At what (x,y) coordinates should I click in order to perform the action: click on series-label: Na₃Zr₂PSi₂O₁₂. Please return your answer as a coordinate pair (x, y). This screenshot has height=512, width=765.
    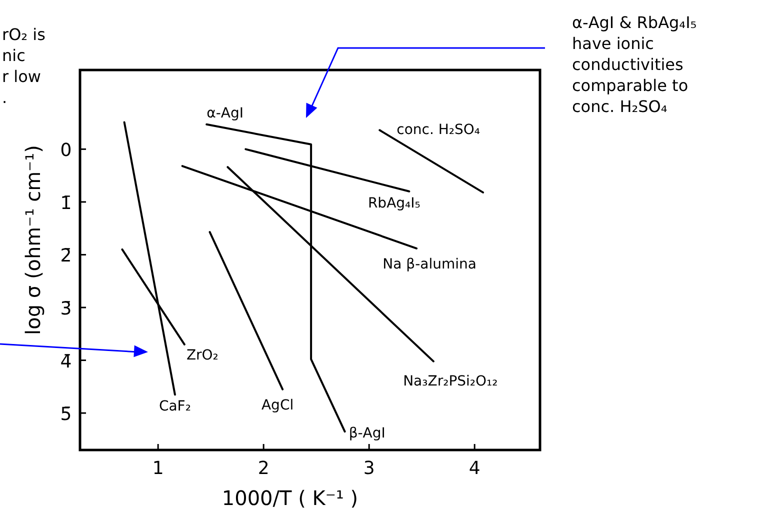
    Looking at the image, I should click on (450, 381).